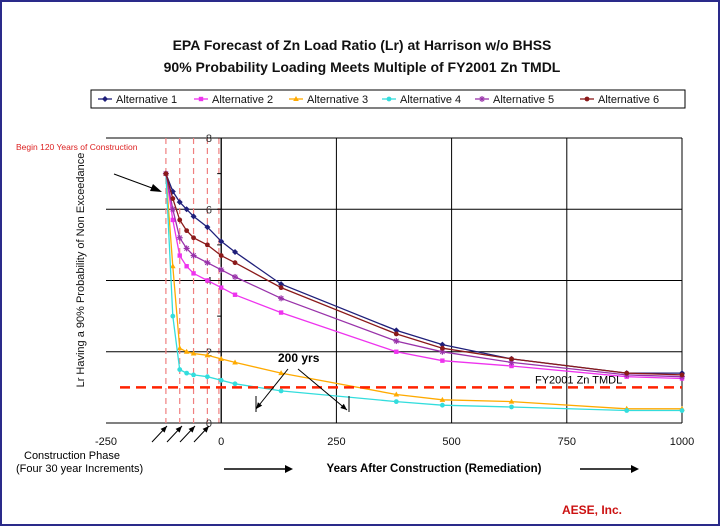  What do you see at coordinates (578, 380) in the screenshot?
I see `tmdl-label: FY2001 Zn TMDL` at bounding box center [578, 380].